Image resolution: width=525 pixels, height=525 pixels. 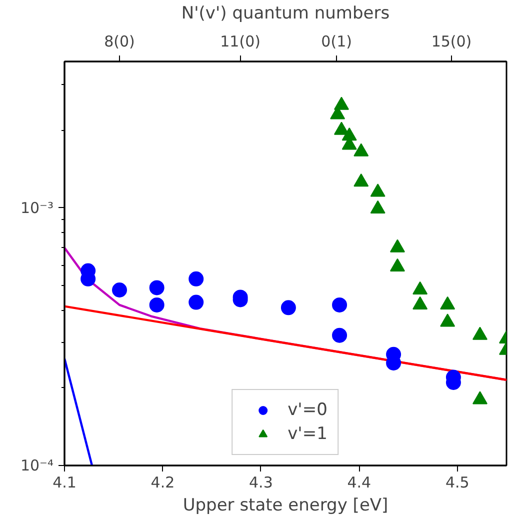 I want to click on y-tick-label: 10⁻⁴, so click(x=37, y=465).